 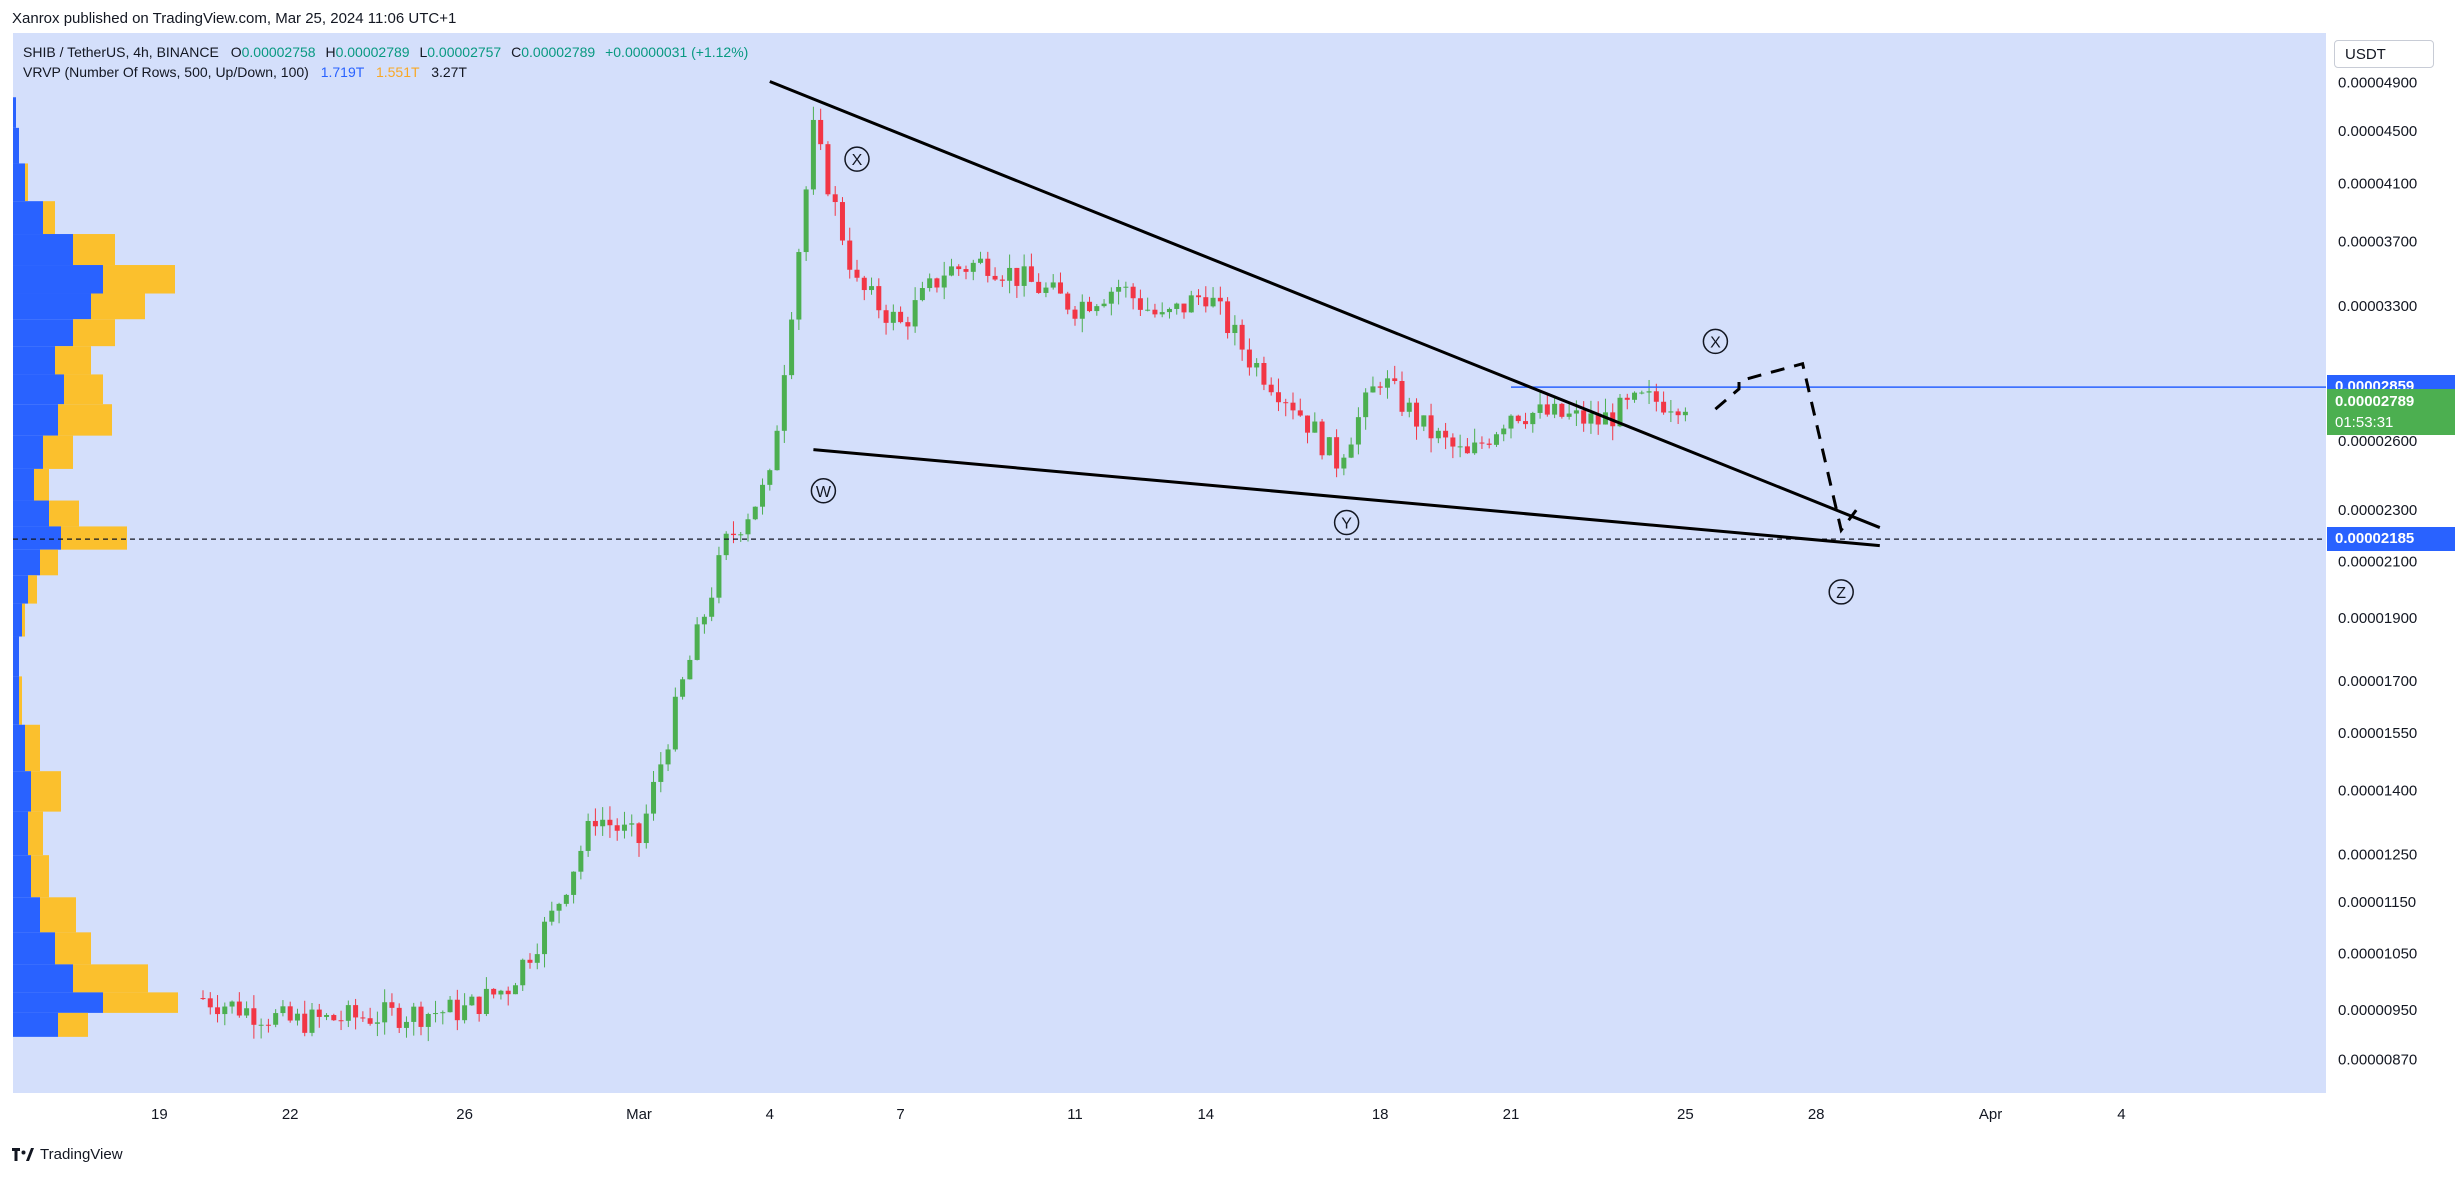 What do you see at coordinates (67, 1154) in the screenshot?
I see `tradingview-logo: TradingView` at bounding box center [67, 1154].